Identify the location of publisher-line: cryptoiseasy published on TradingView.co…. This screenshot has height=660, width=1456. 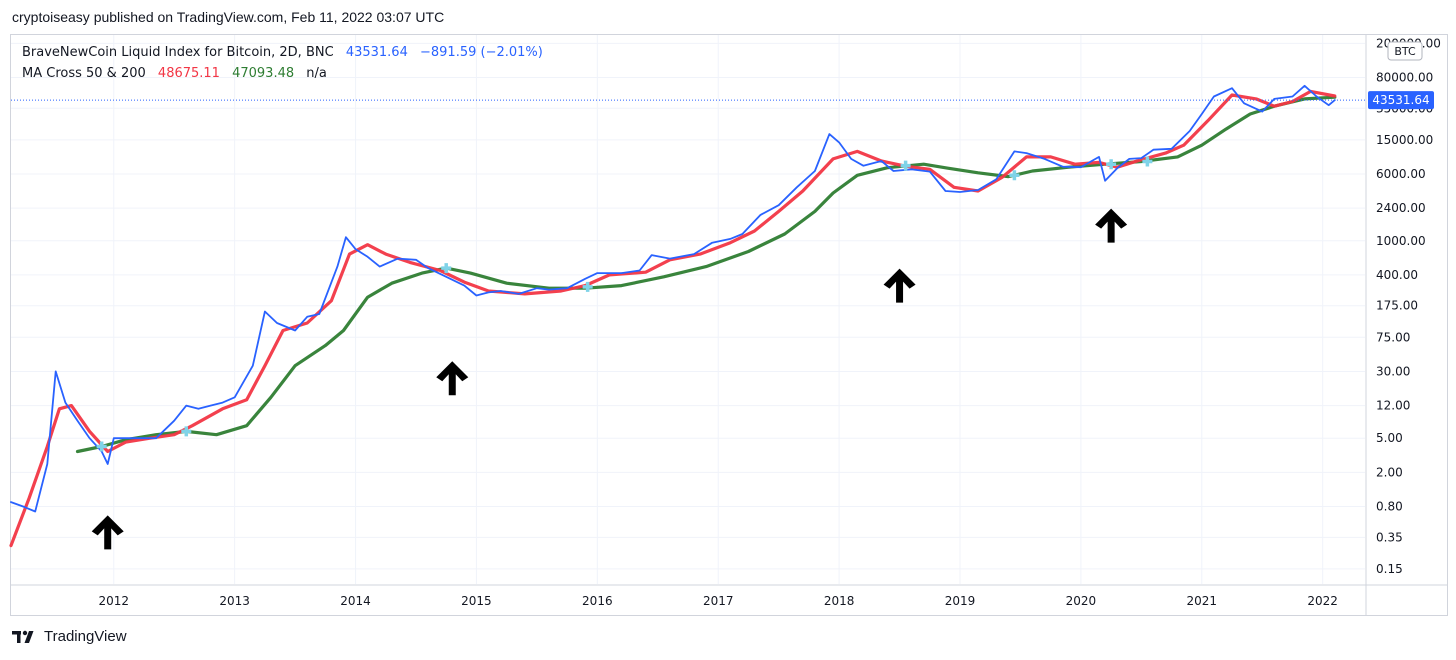
(228, 17).